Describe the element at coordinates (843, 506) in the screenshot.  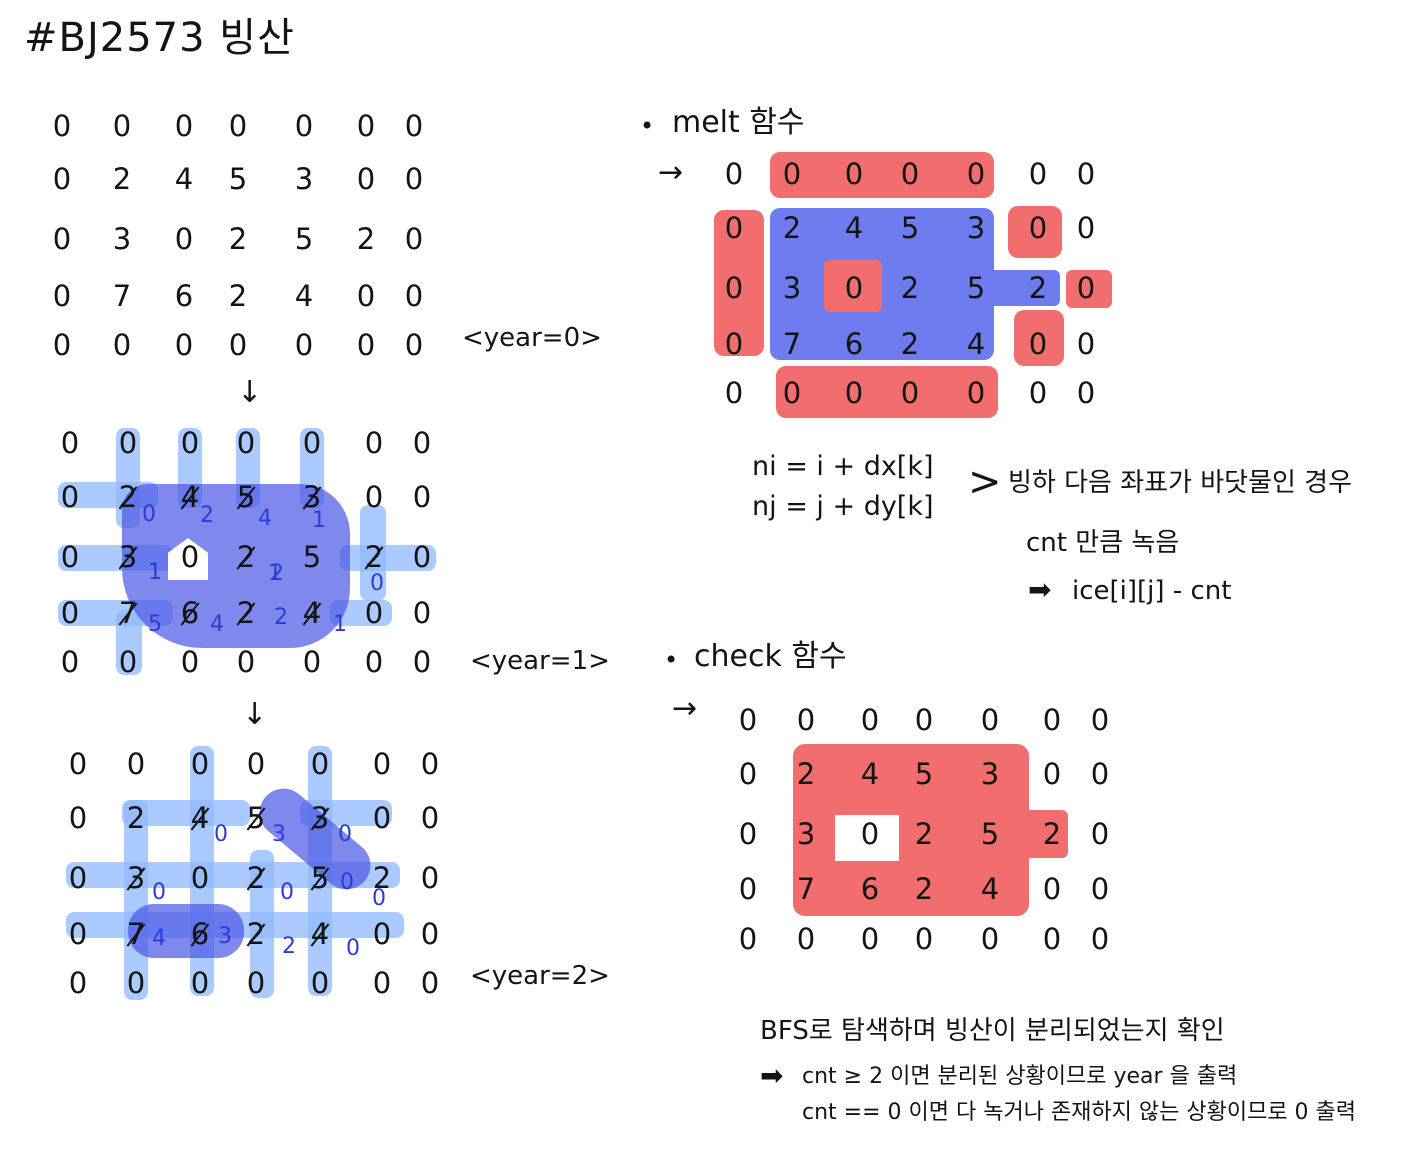
I see `melt-code-nj: nj = j + dy[k]` at that location.